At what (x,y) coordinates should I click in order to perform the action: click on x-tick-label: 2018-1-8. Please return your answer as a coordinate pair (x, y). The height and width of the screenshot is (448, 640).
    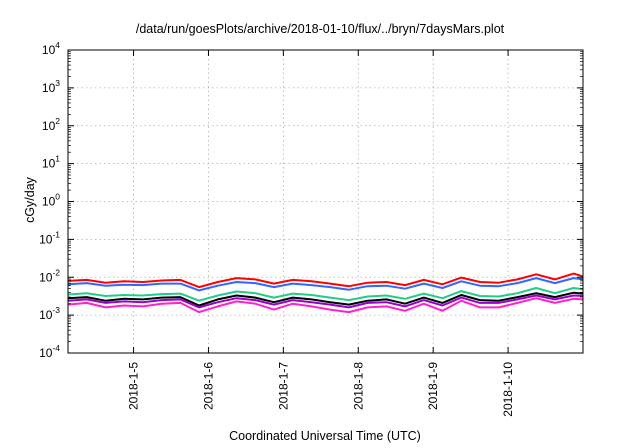
    Looking at the image, I should click on (358, 386).